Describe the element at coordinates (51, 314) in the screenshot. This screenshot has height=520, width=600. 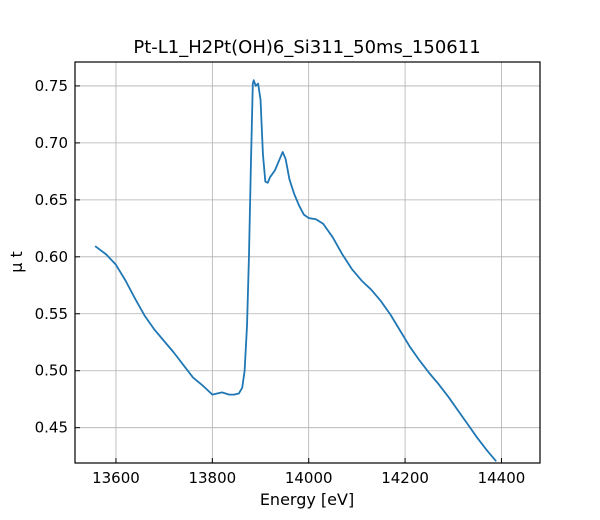
I see `y-tick-label: 0.55` at that location.